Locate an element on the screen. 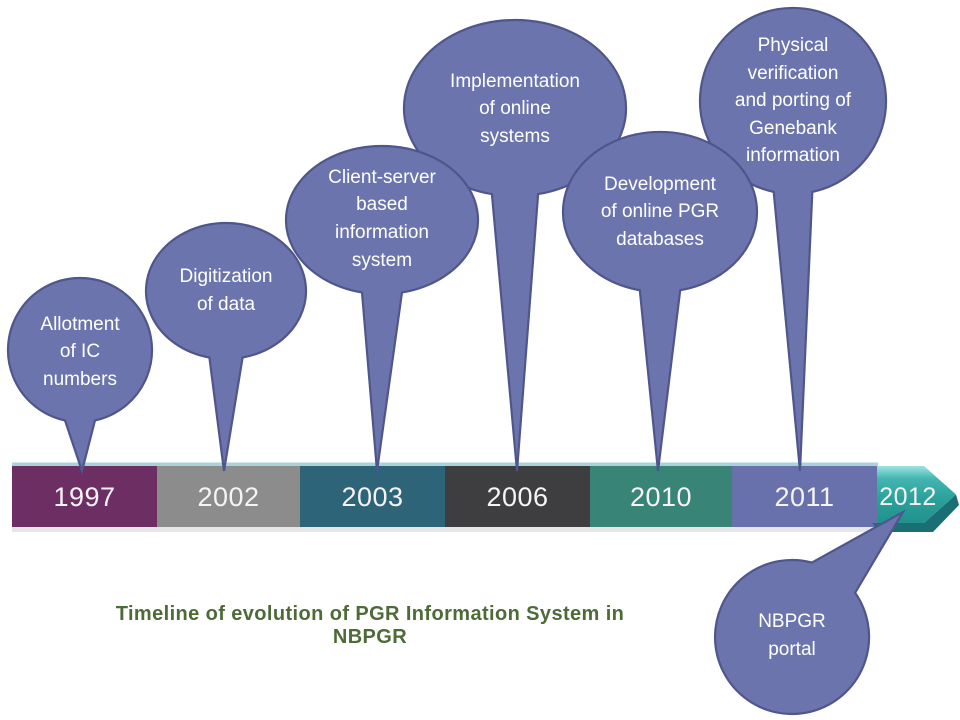 The height and width of the screenshot is (720, 960). arrow-underside is located at coordinates (915, 513).